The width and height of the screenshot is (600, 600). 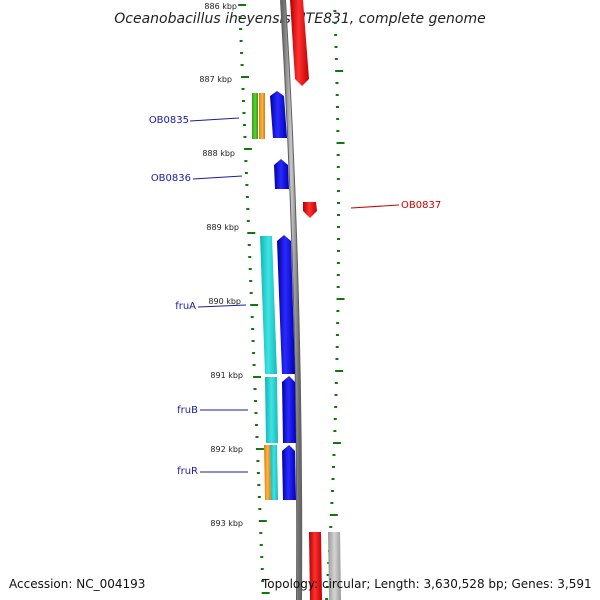 I want to click on gene-label-fruA: fruA, so click(x=185, y=306).